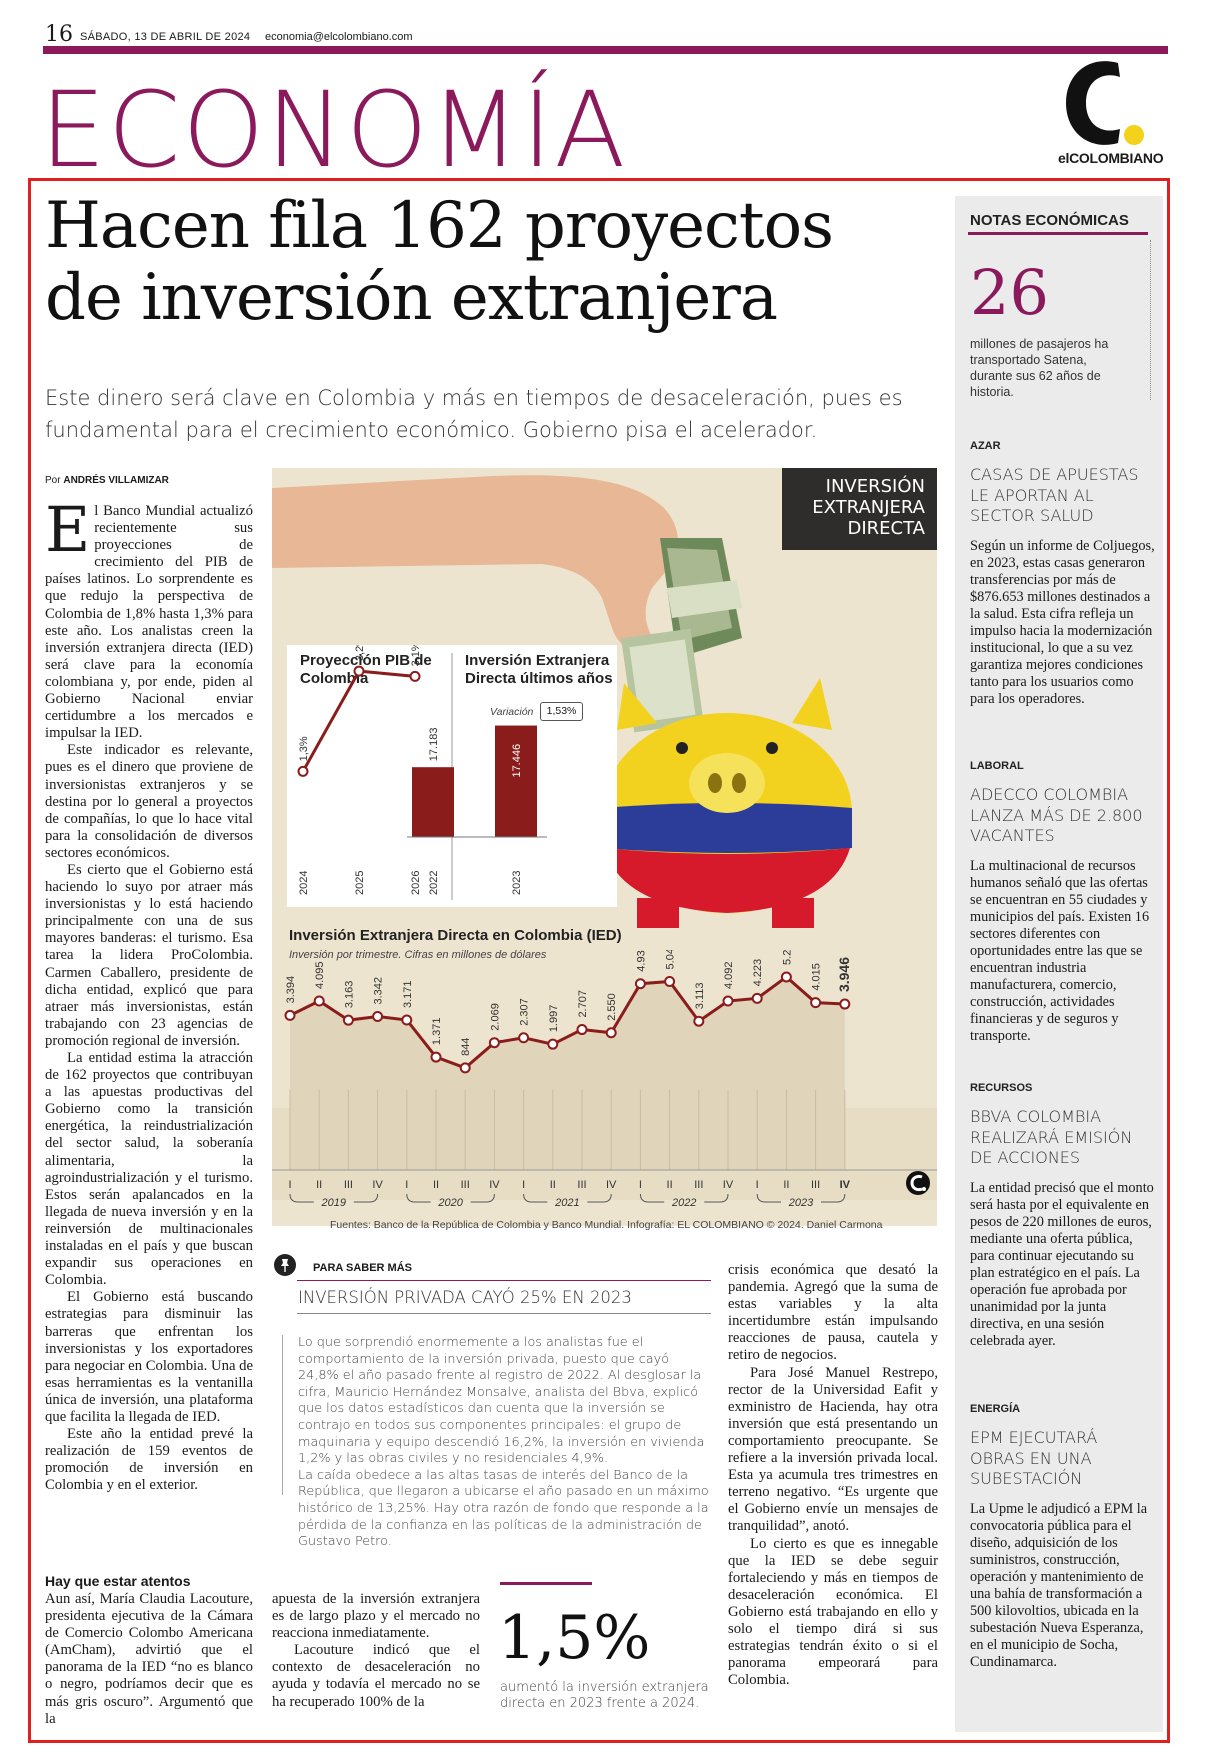  I want to click on ied-value-label: 2.307, so click(525, 1012).